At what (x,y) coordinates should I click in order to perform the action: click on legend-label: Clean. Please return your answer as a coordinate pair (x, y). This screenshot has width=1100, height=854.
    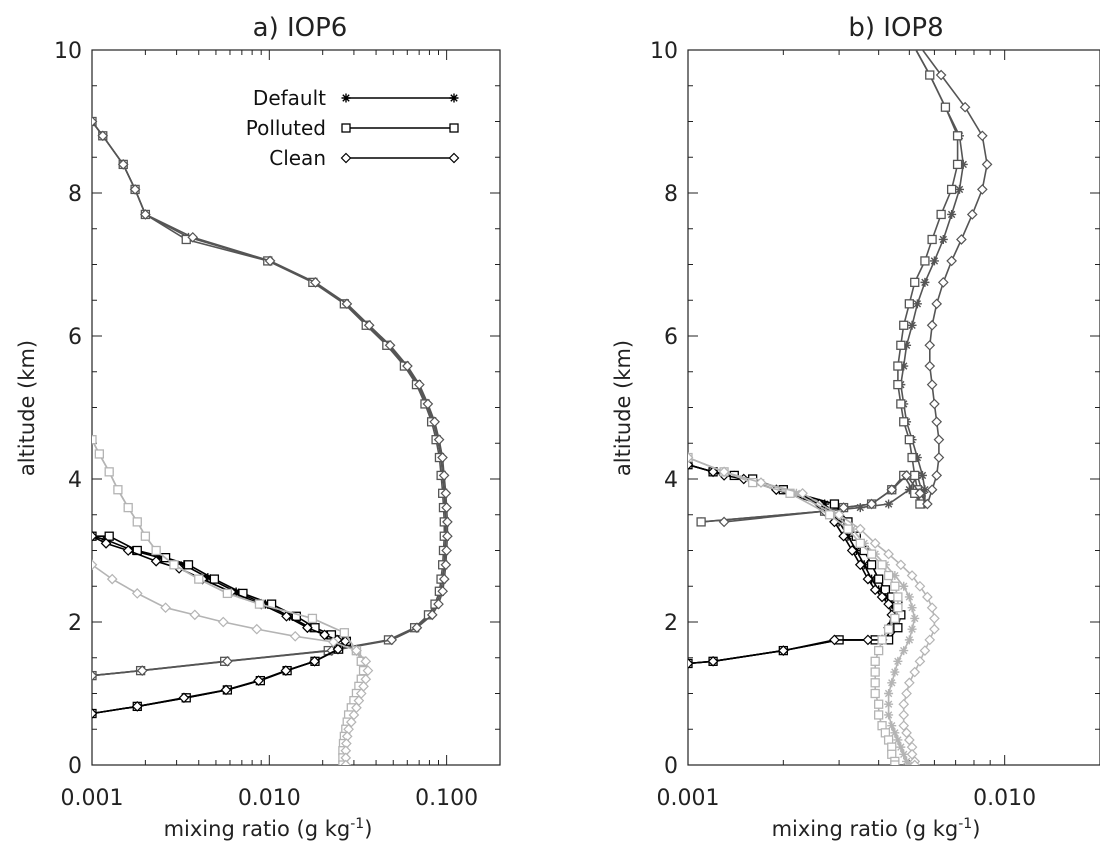
    Looking at the image, I should click on (297, 158).